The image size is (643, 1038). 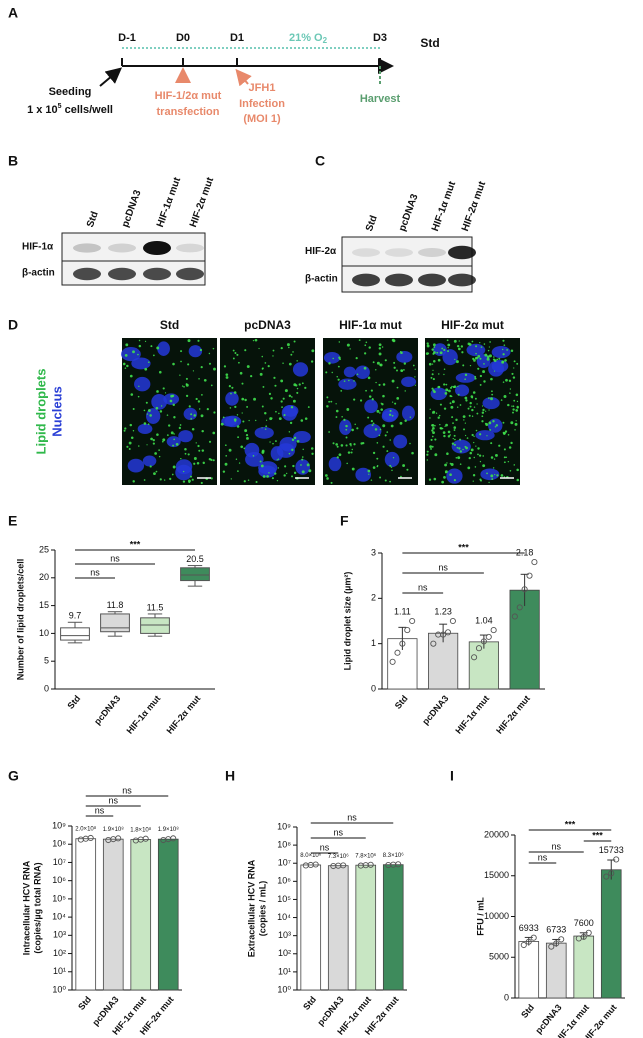 What do you see at coordinates (155, 607) in the screenshot?
I see `value-label: 11.5` at bounding box center [155, 607].